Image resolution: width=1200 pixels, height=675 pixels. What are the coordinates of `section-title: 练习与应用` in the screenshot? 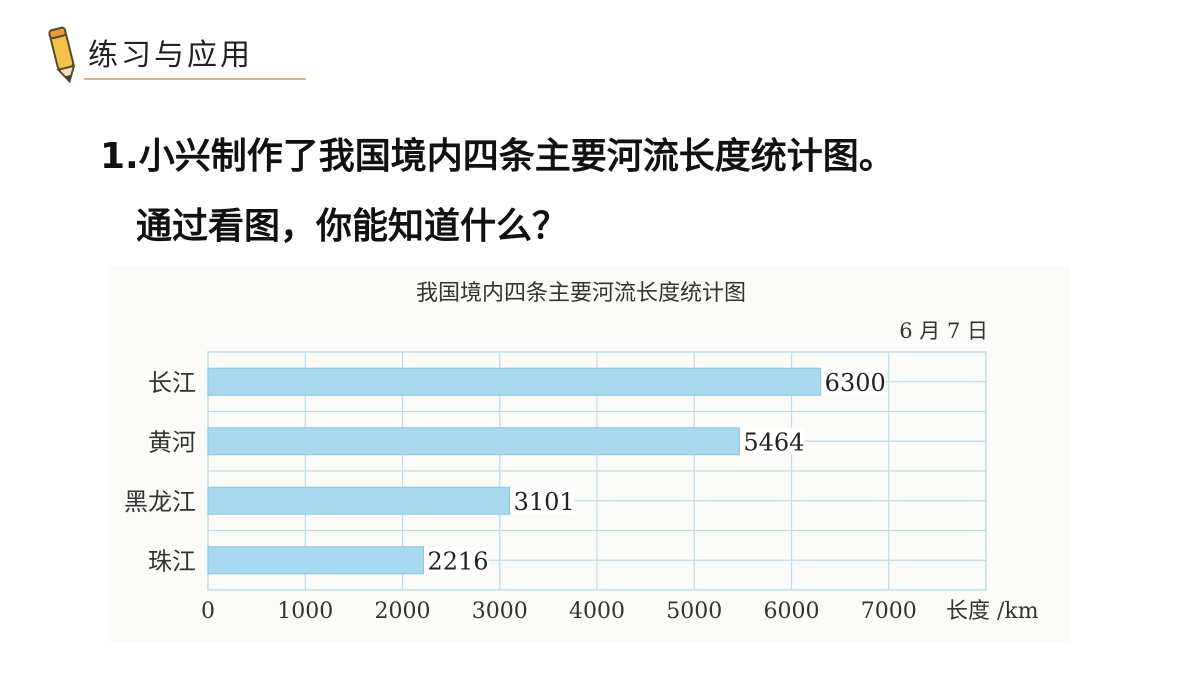 It's located at (170, 55).